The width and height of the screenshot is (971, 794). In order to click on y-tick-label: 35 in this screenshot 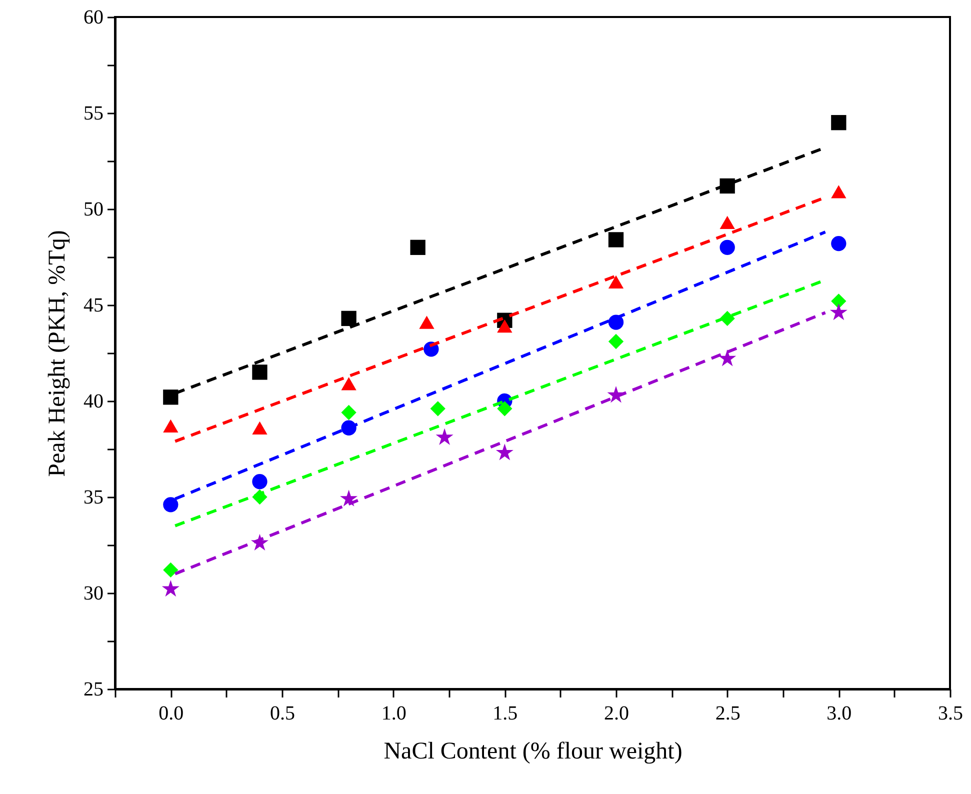, I will do `click(94, 497)`.